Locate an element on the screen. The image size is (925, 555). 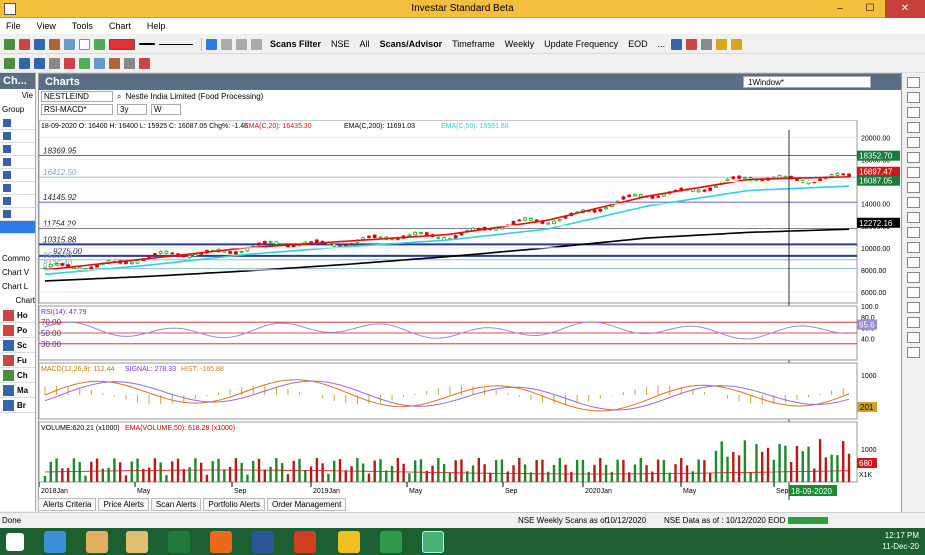
window-select: 1Window* is located at coordinates (807, 82).